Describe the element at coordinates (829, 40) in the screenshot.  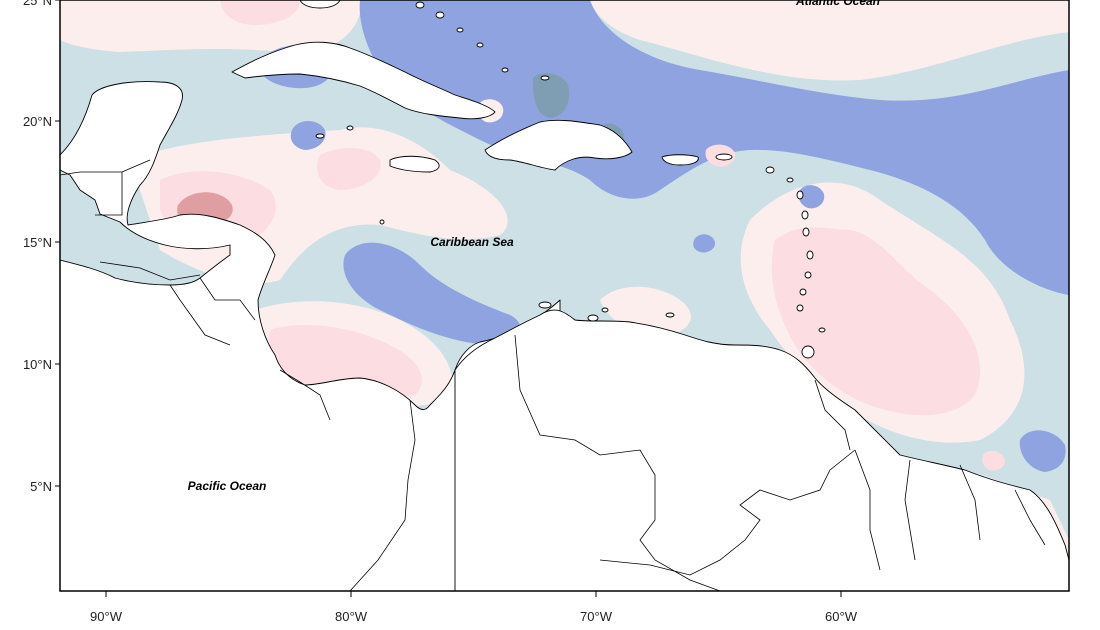
I see `field-very-light-pink-north` at that location.